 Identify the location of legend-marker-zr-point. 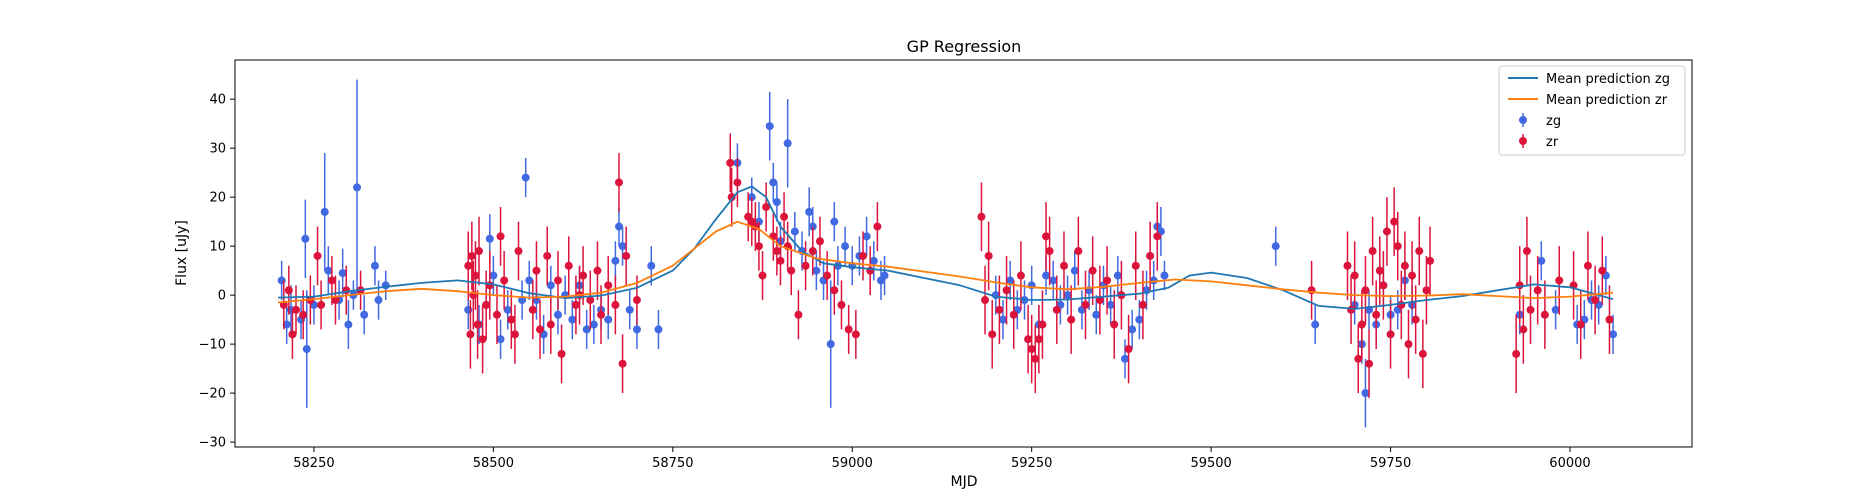
(1523, 141).